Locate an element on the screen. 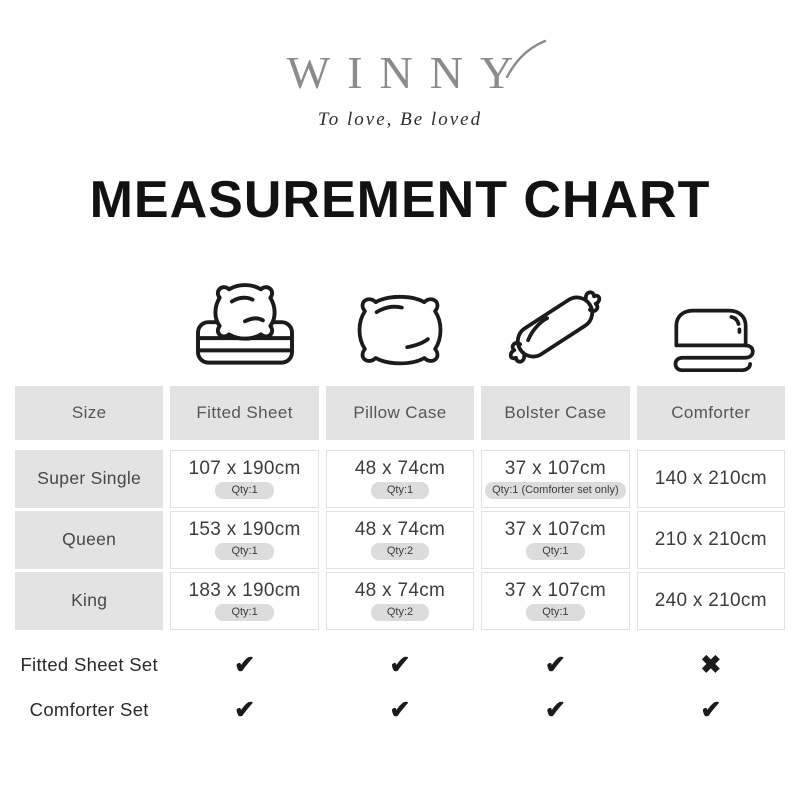 The width and height of the screenshot is (800, 800). brand-header: WINNY To love, Be loved is located at coordinates (400, 85).